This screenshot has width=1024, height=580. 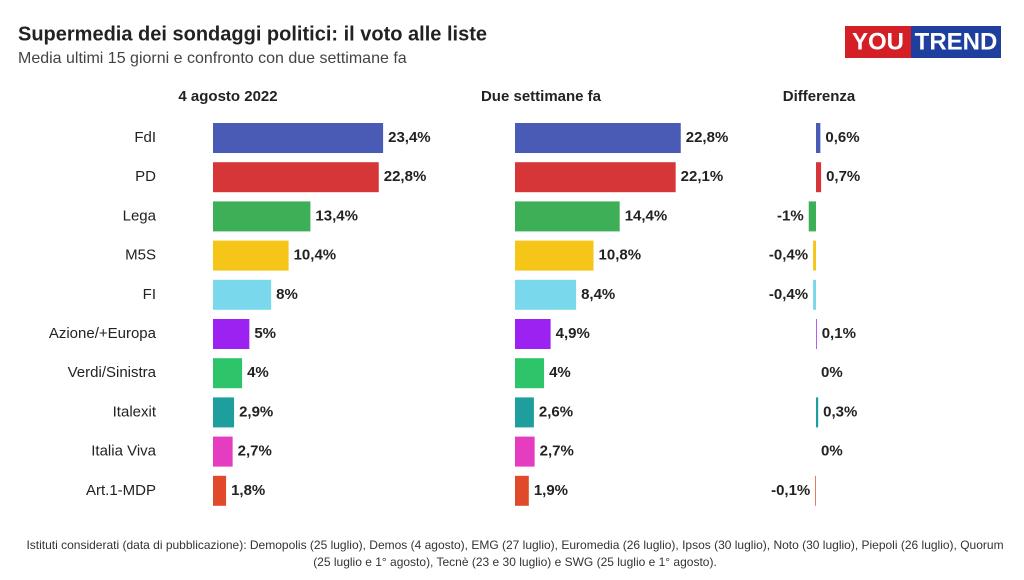 What do you see at coordinates (265, 333) in the screenshot?
I see `value-label: 5%` at bounding box center [265, 333].